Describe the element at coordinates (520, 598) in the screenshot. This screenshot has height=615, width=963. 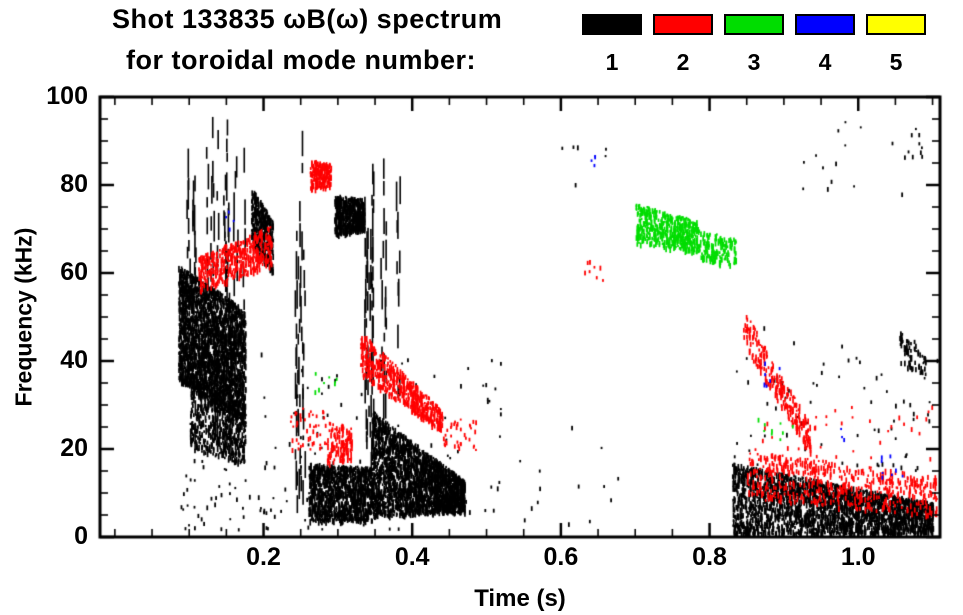
I see `x-axis-label: Time (s)` at that location.